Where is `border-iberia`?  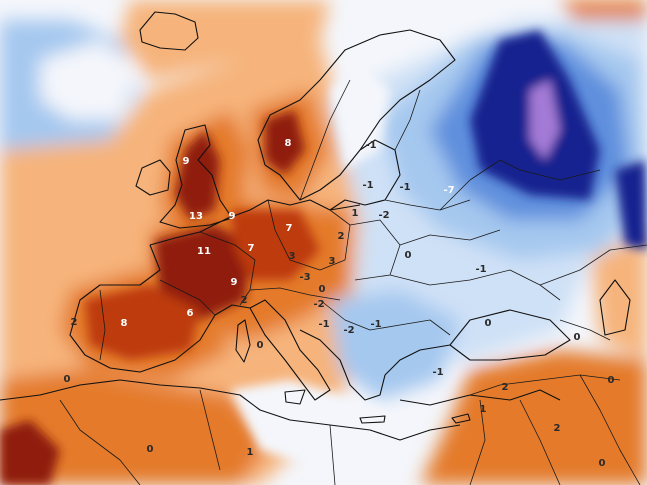
border-iberia is located at coordinates (102, 325).